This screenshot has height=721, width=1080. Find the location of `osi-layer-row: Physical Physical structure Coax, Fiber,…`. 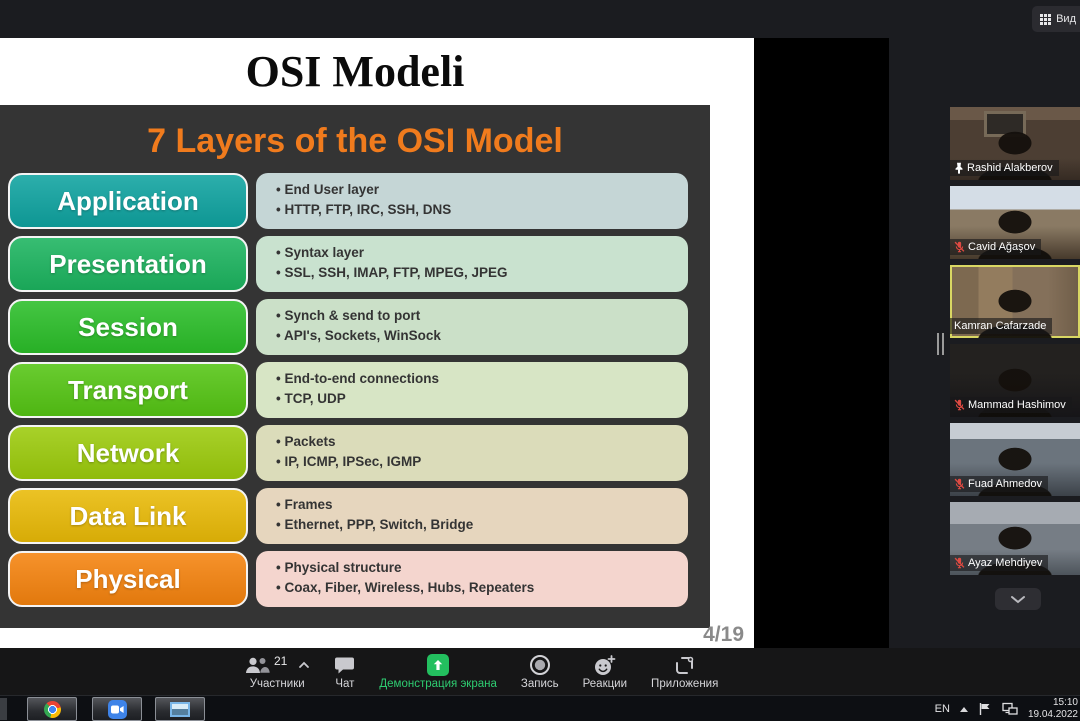

osi-layer-row: Physical Physical structure Coax, Fiber,… is located at coordinates (348, 579).